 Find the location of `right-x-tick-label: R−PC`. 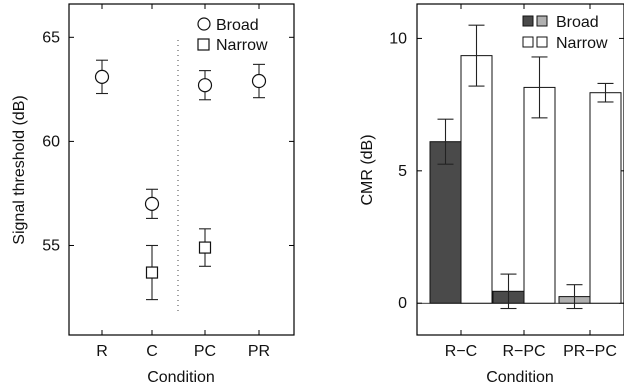

right-x-tick-label: R−PC is located at coordinates (523, 351).